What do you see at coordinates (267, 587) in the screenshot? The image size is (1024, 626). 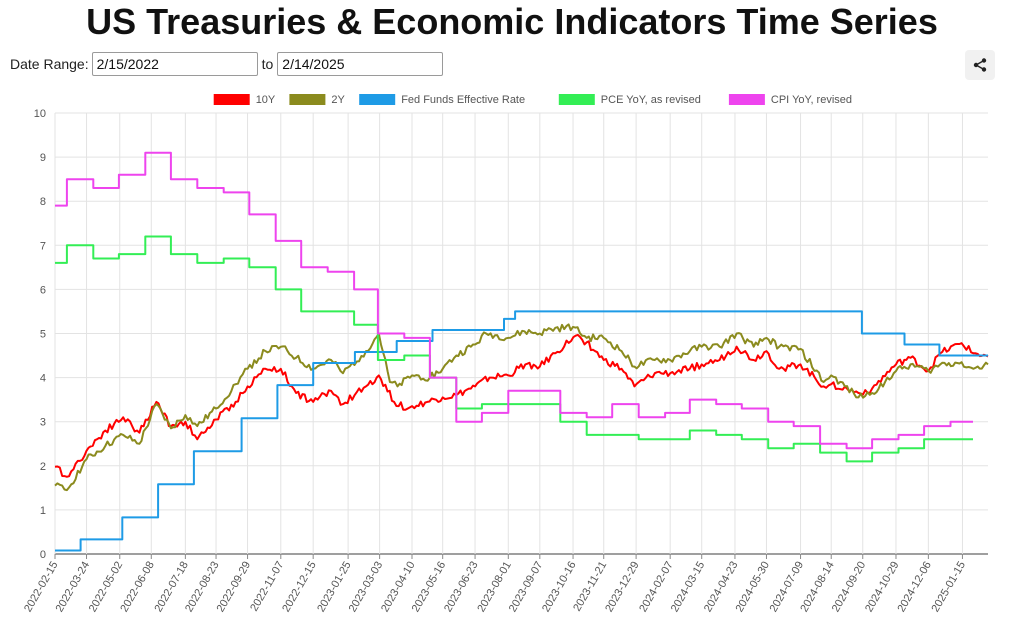 I see `x-tick-label: 2022-11-07` at bounding box center [267, 587].